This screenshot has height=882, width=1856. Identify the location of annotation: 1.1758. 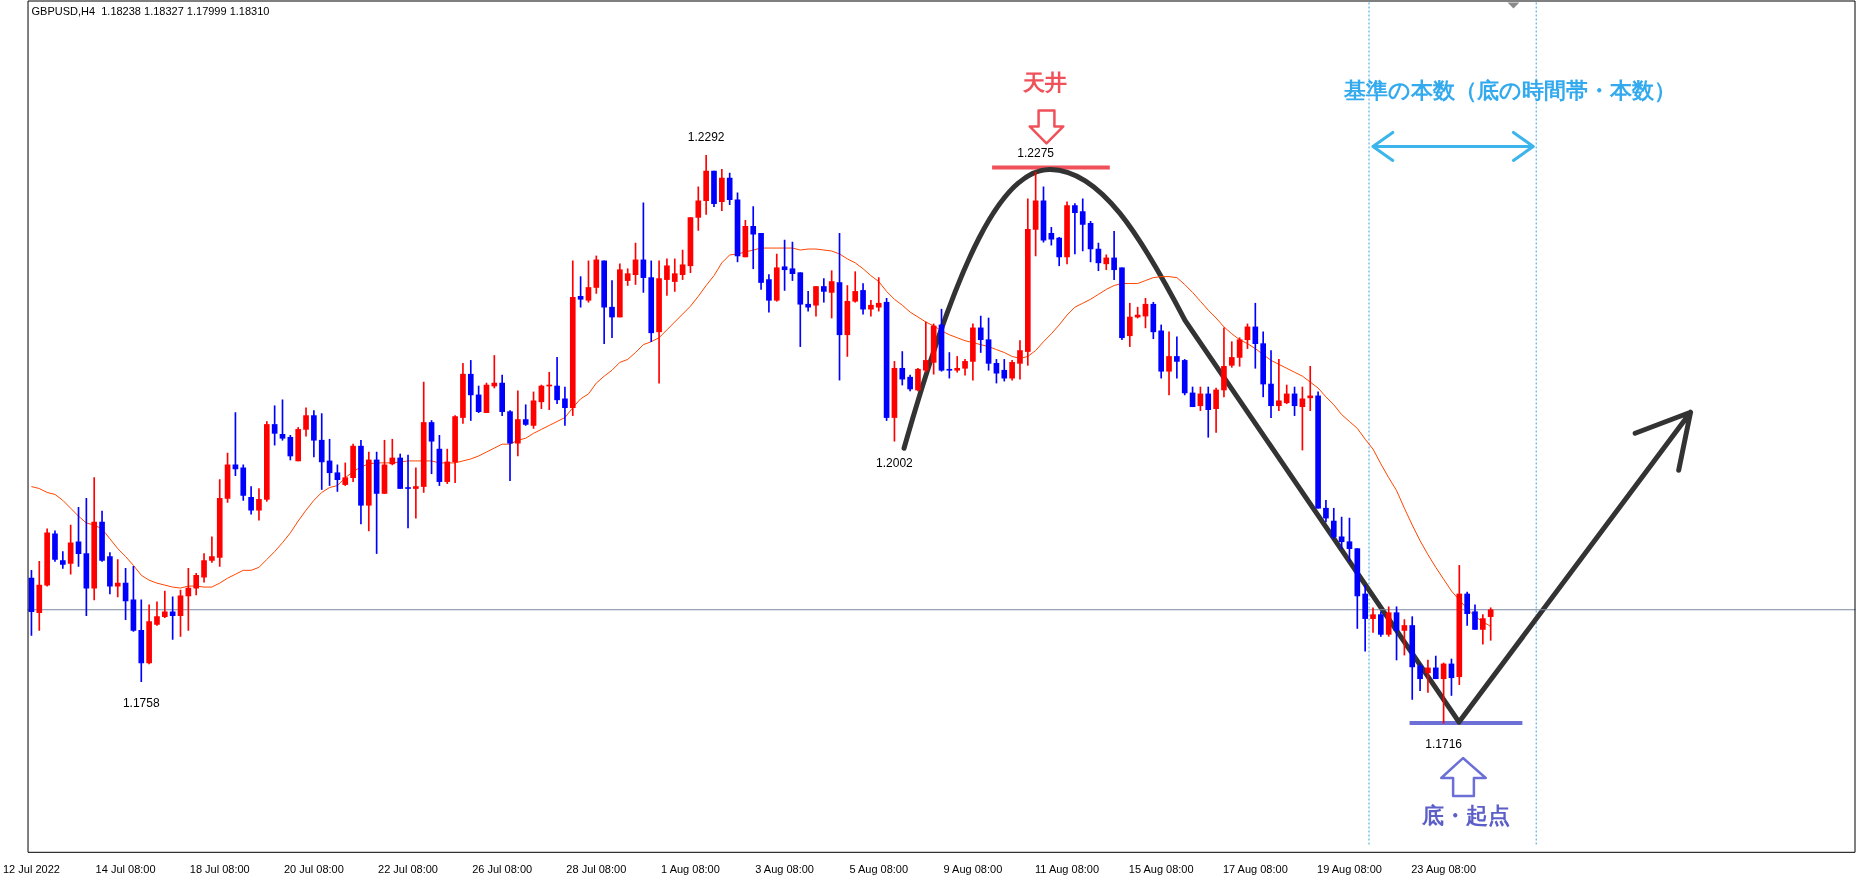
(141, 703).